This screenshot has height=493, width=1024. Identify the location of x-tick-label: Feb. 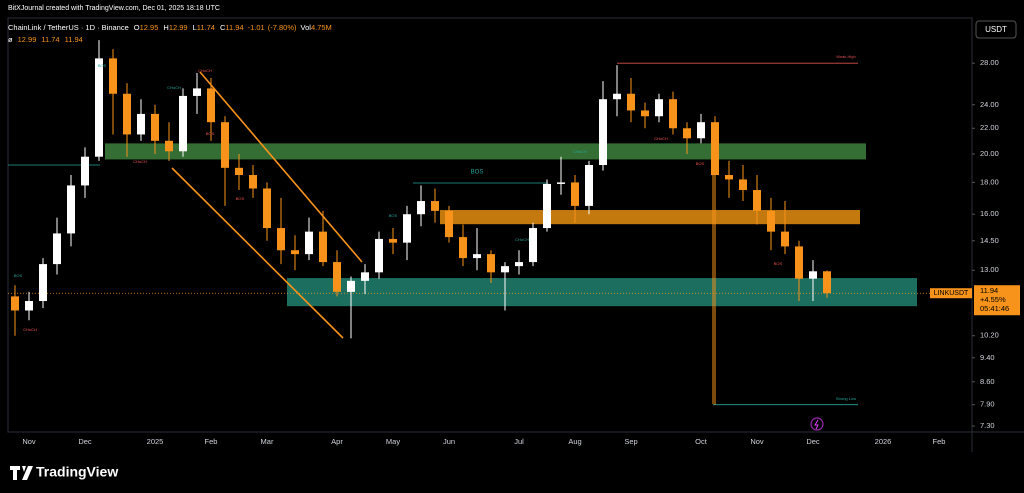
(939, 441).